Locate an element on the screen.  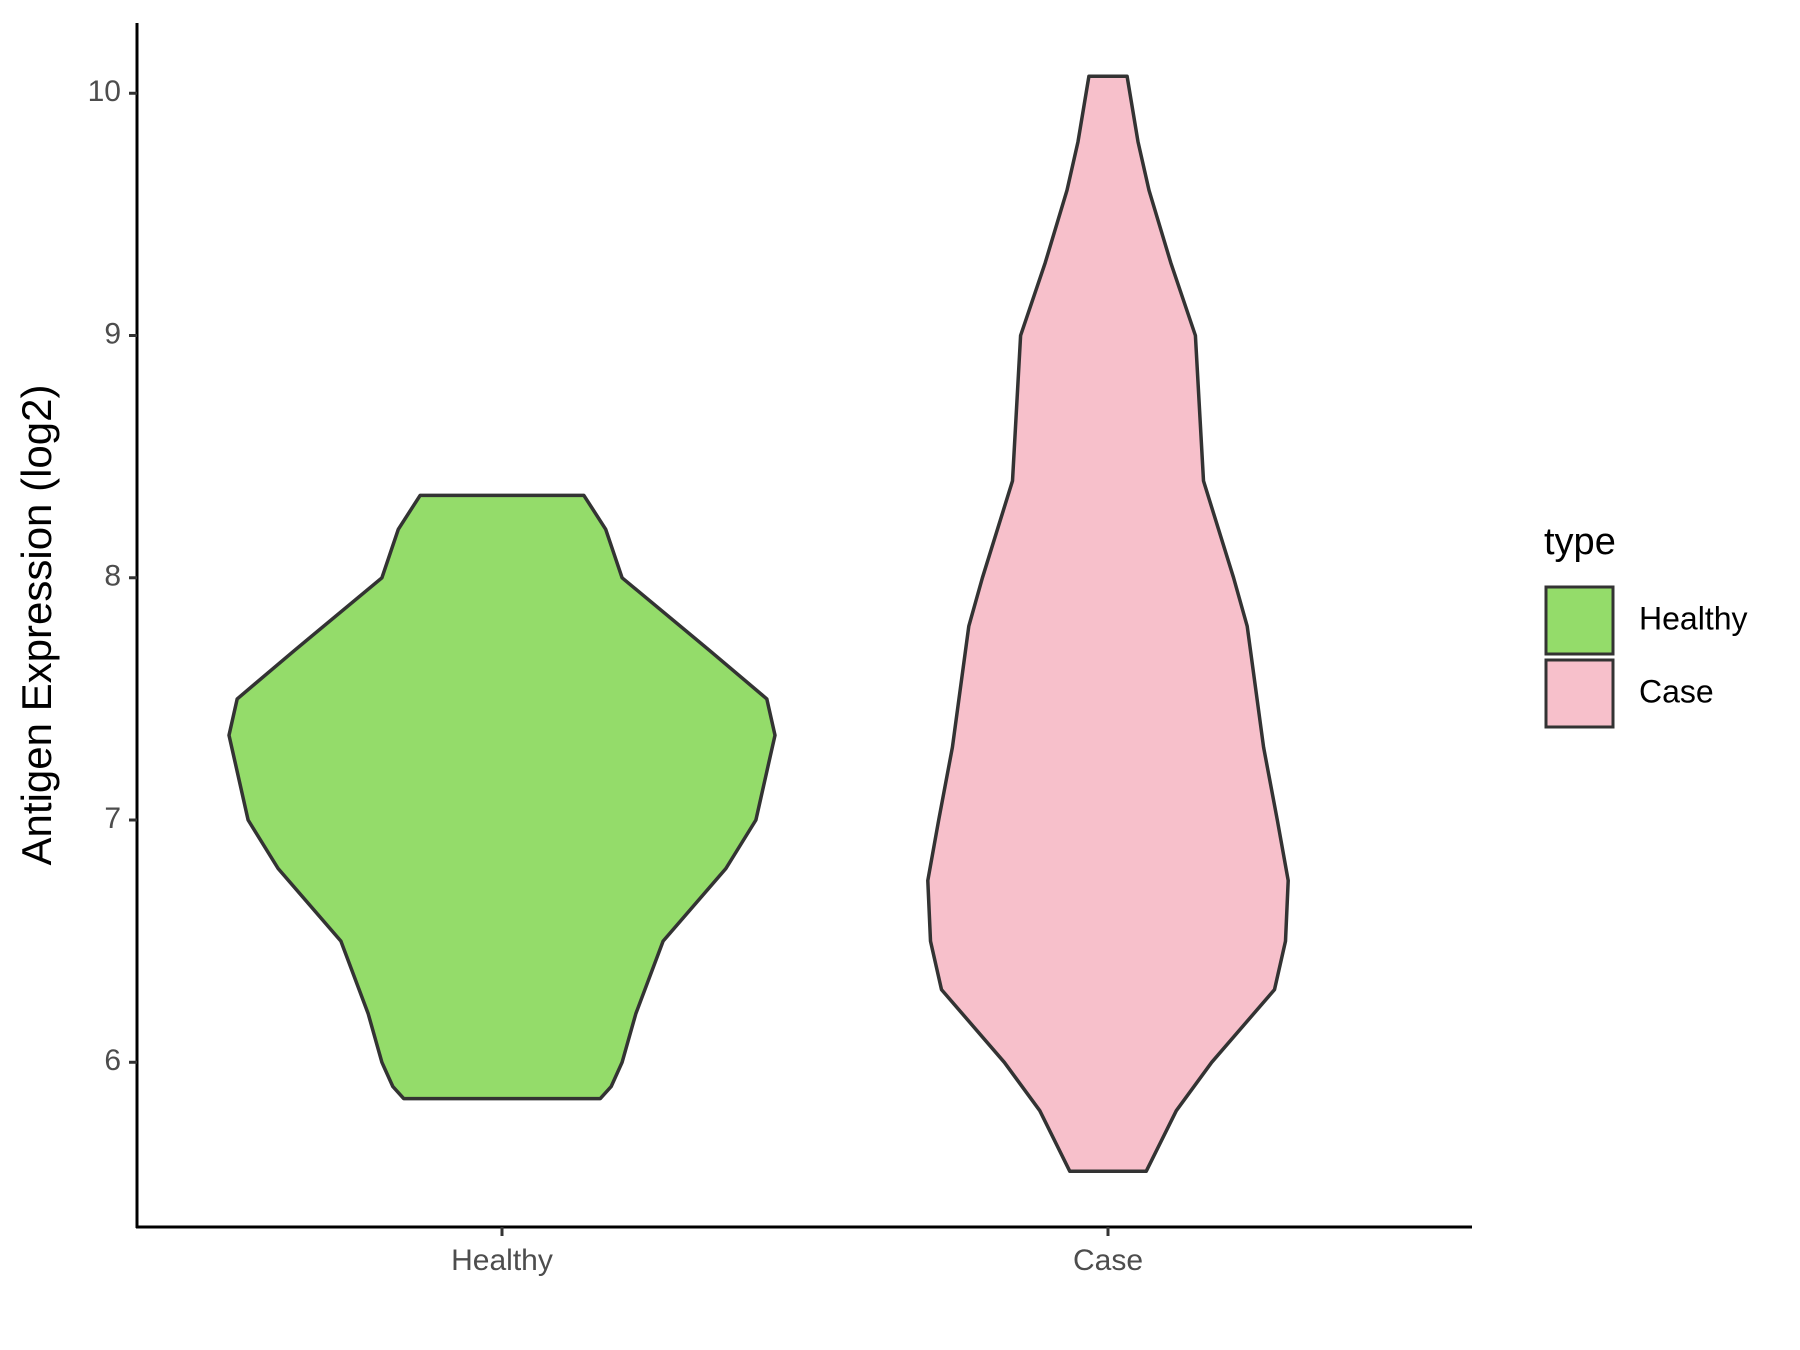
y-tick-label: 10 is located at coordinates (104, 91).